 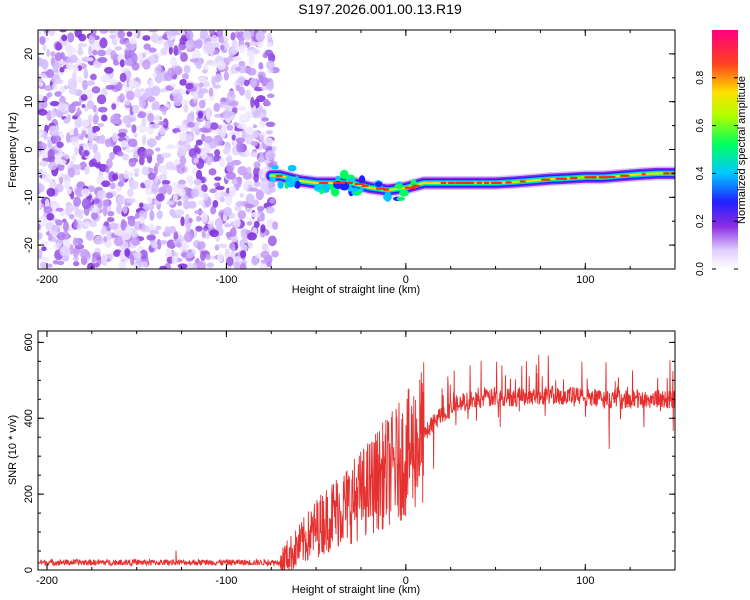 What do you see at coordinates (47, 280) in the screenshot?
I see `spectrogram-x-tick-label: -200` at bounding box center [47, 280].